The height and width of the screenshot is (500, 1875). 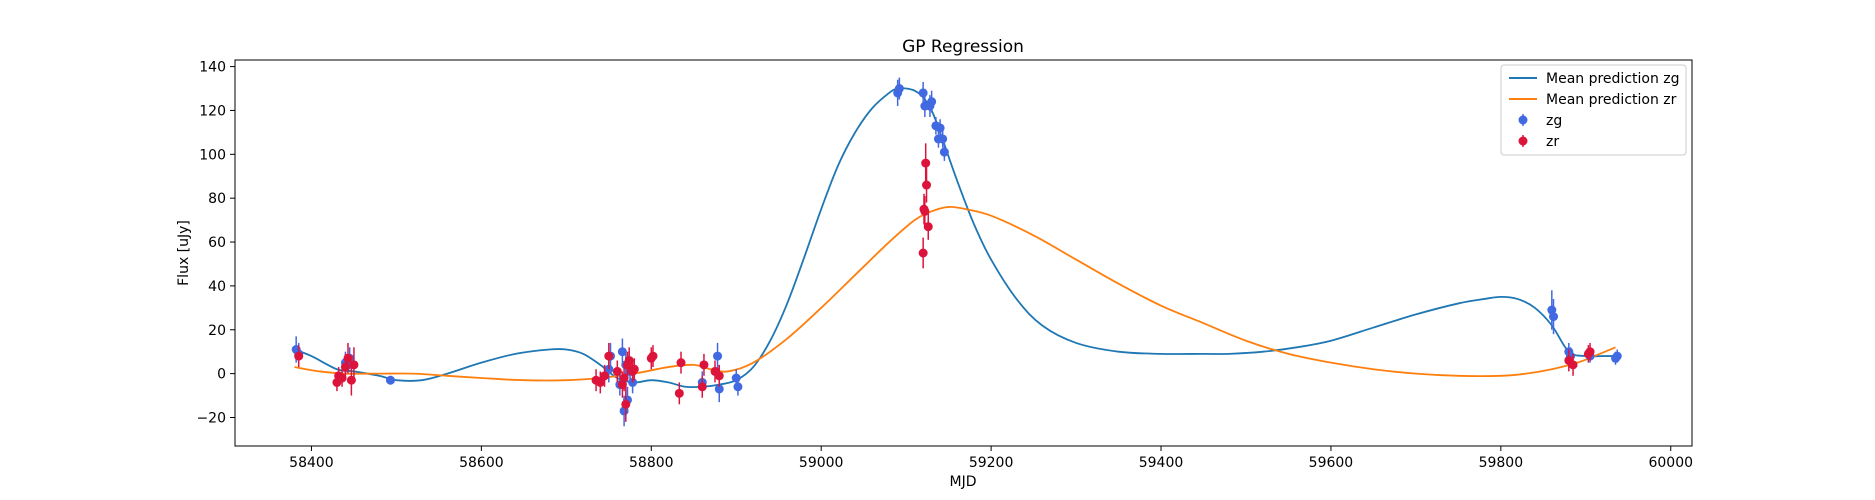 What do you see at coordinates (311, 463) in the screenshot?
I see `x-tick-label: 58400` at bounding box center [311, 463].